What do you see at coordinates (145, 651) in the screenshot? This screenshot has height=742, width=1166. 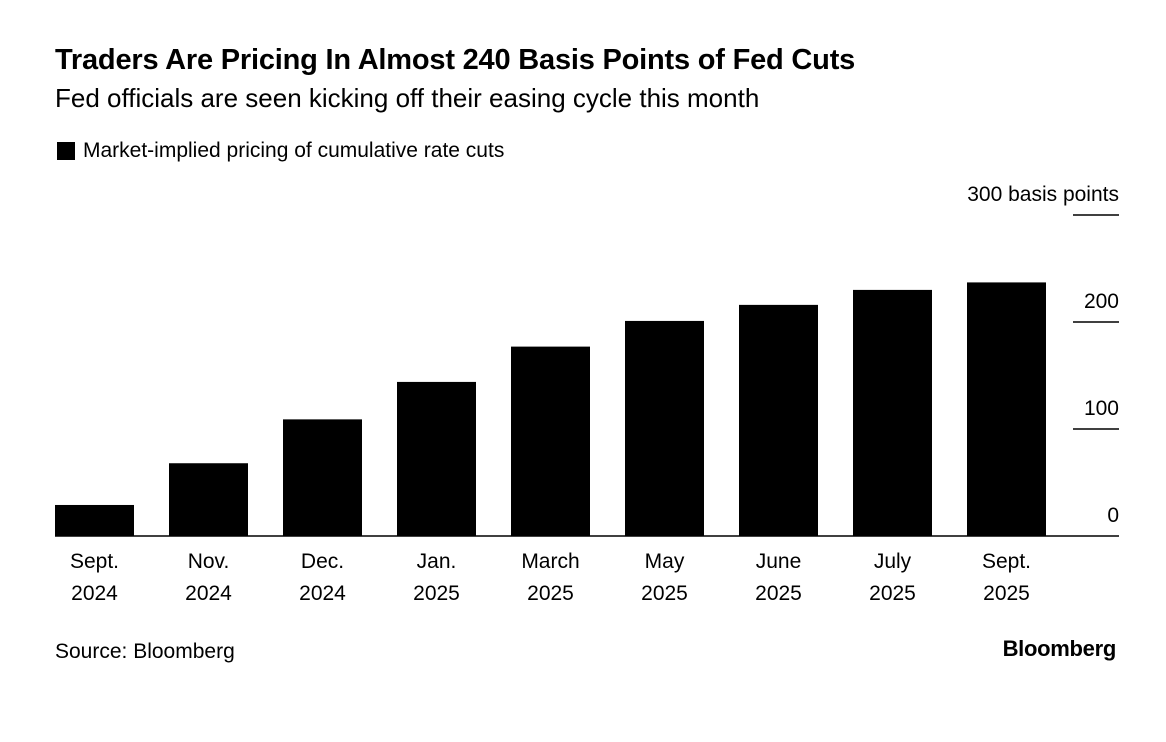 I see `source-note: Source: Bloomberg` at bounding box center [145, 651].